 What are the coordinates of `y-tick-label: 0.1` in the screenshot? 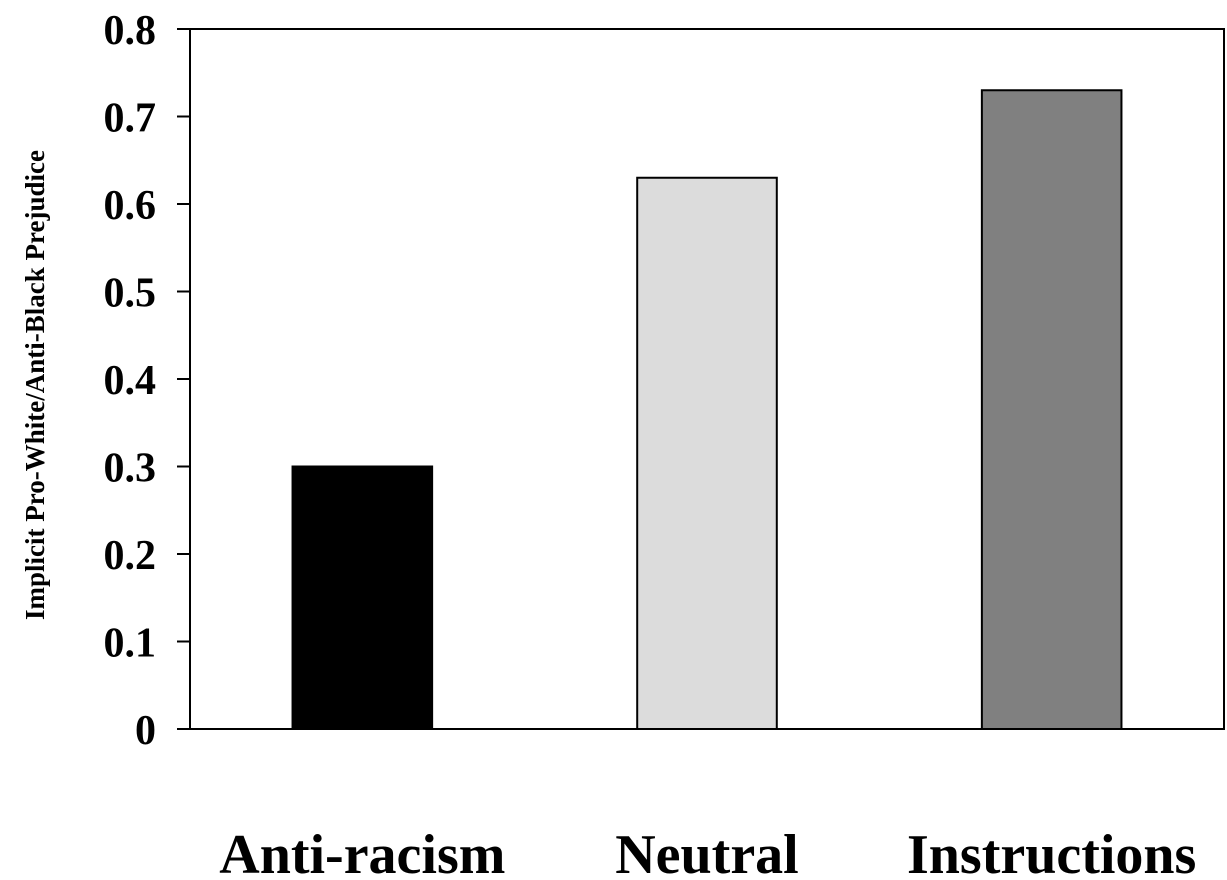 It's located at (130, 644).